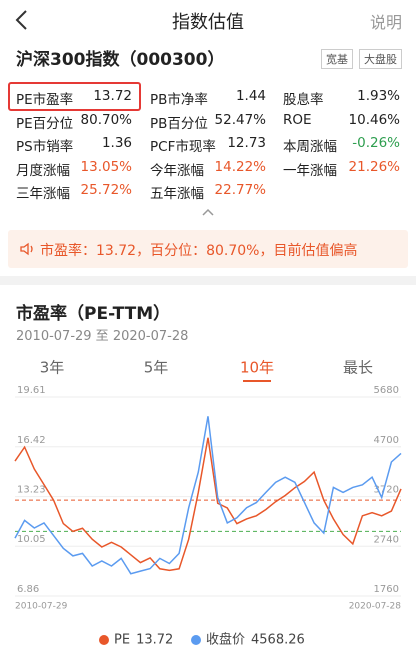 This screenshot has width=416, height=663. What do you see at coordinates (154, 640) in the screenshot?
I see `legend-value: 13.72` at bounding box center [154, 640].